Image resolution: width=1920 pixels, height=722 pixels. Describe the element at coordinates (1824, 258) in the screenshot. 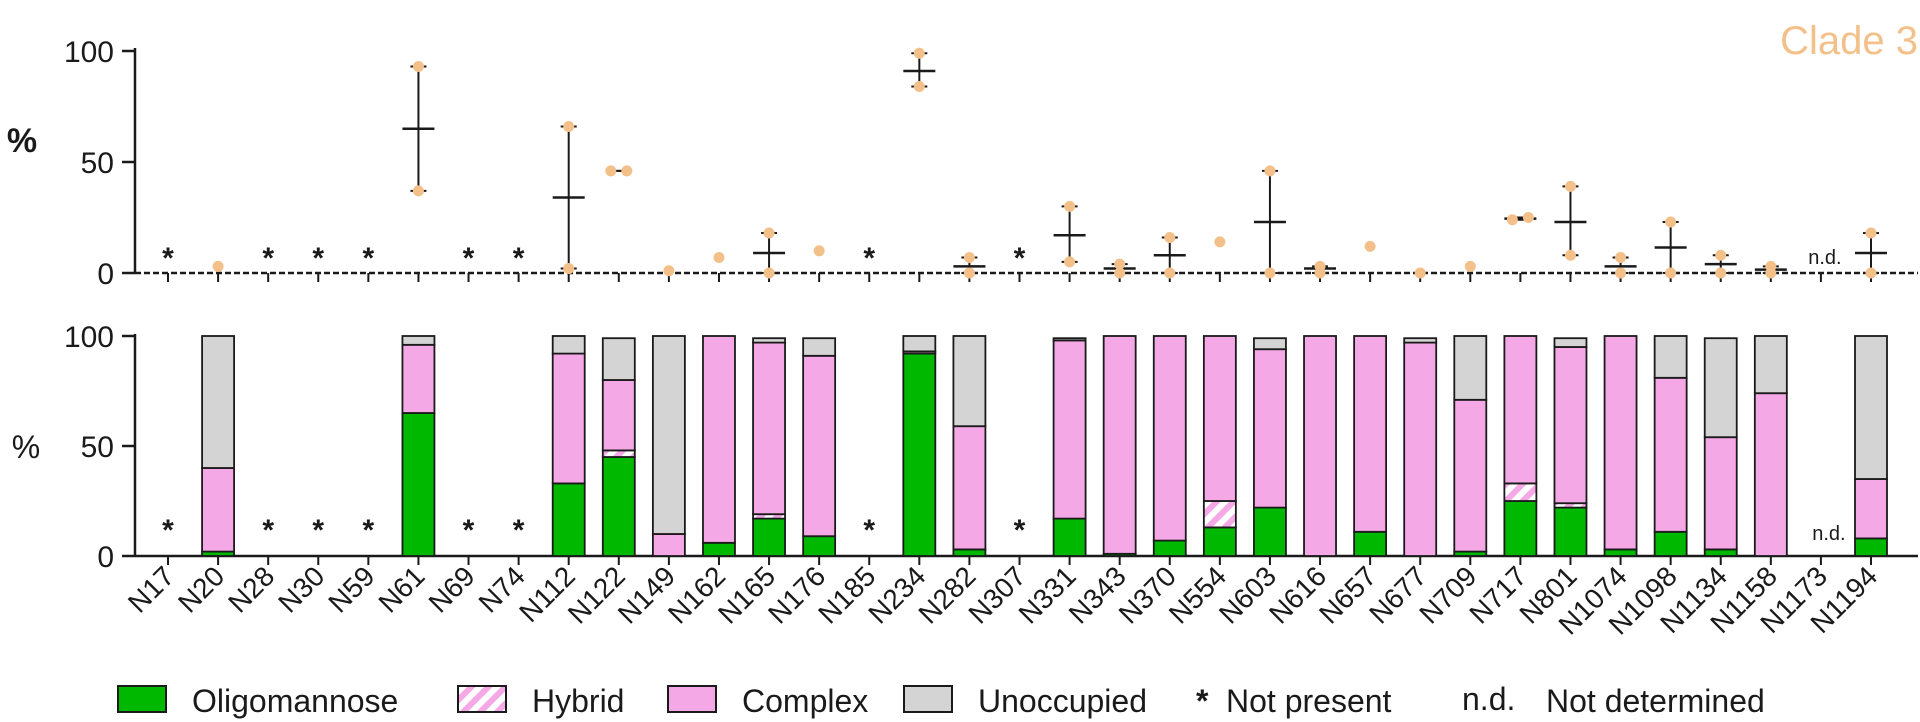

I see `top-nd-N1173: n.d.` at that location.